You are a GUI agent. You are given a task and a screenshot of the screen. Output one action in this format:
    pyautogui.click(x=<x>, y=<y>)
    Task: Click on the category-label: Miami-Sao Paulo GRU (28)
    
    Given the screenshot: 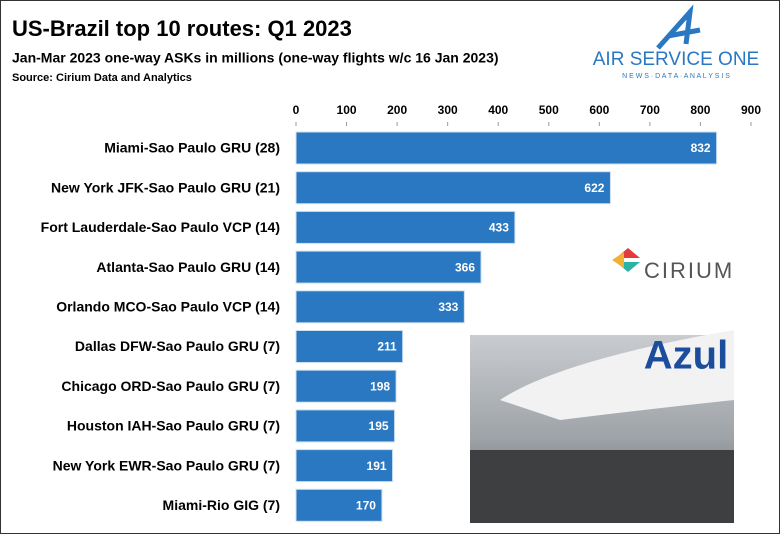 What is the action you would take?
    pyautogui.click(x=192, y=148)
    